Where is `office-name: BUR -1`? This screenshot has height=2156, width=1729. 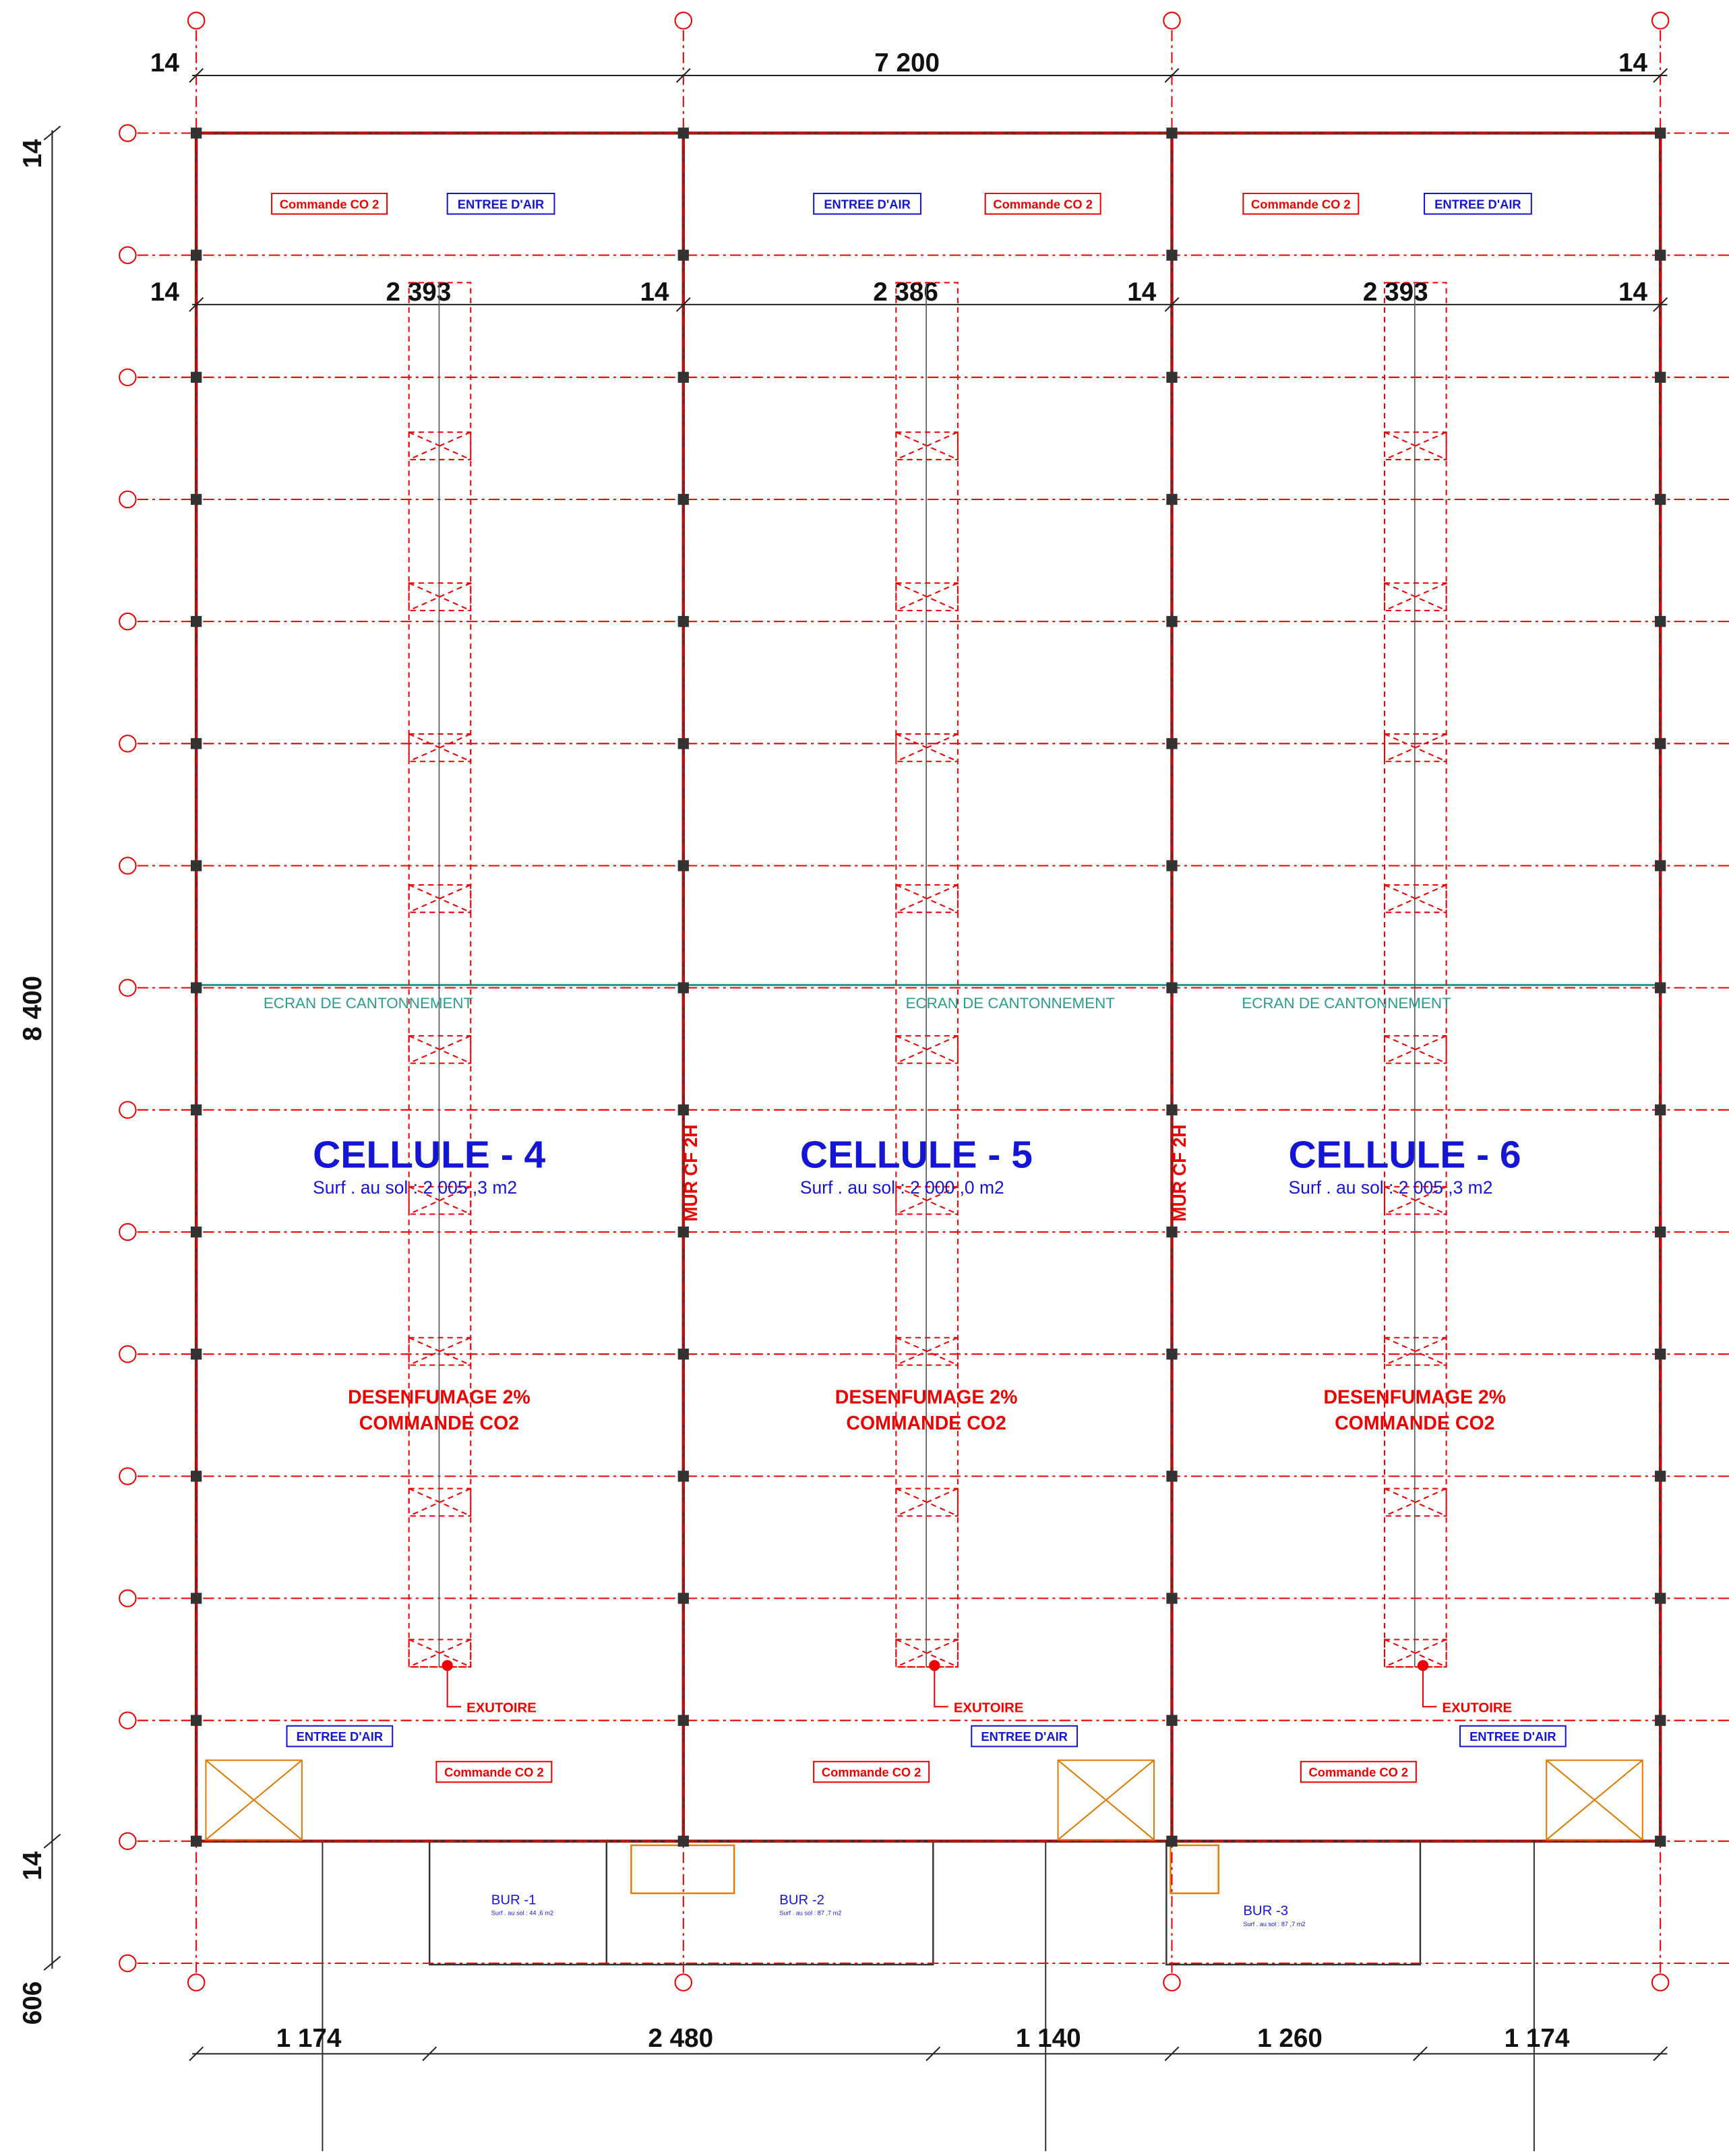 office-name: BUR -1 is located at coordinates (514, 1900).